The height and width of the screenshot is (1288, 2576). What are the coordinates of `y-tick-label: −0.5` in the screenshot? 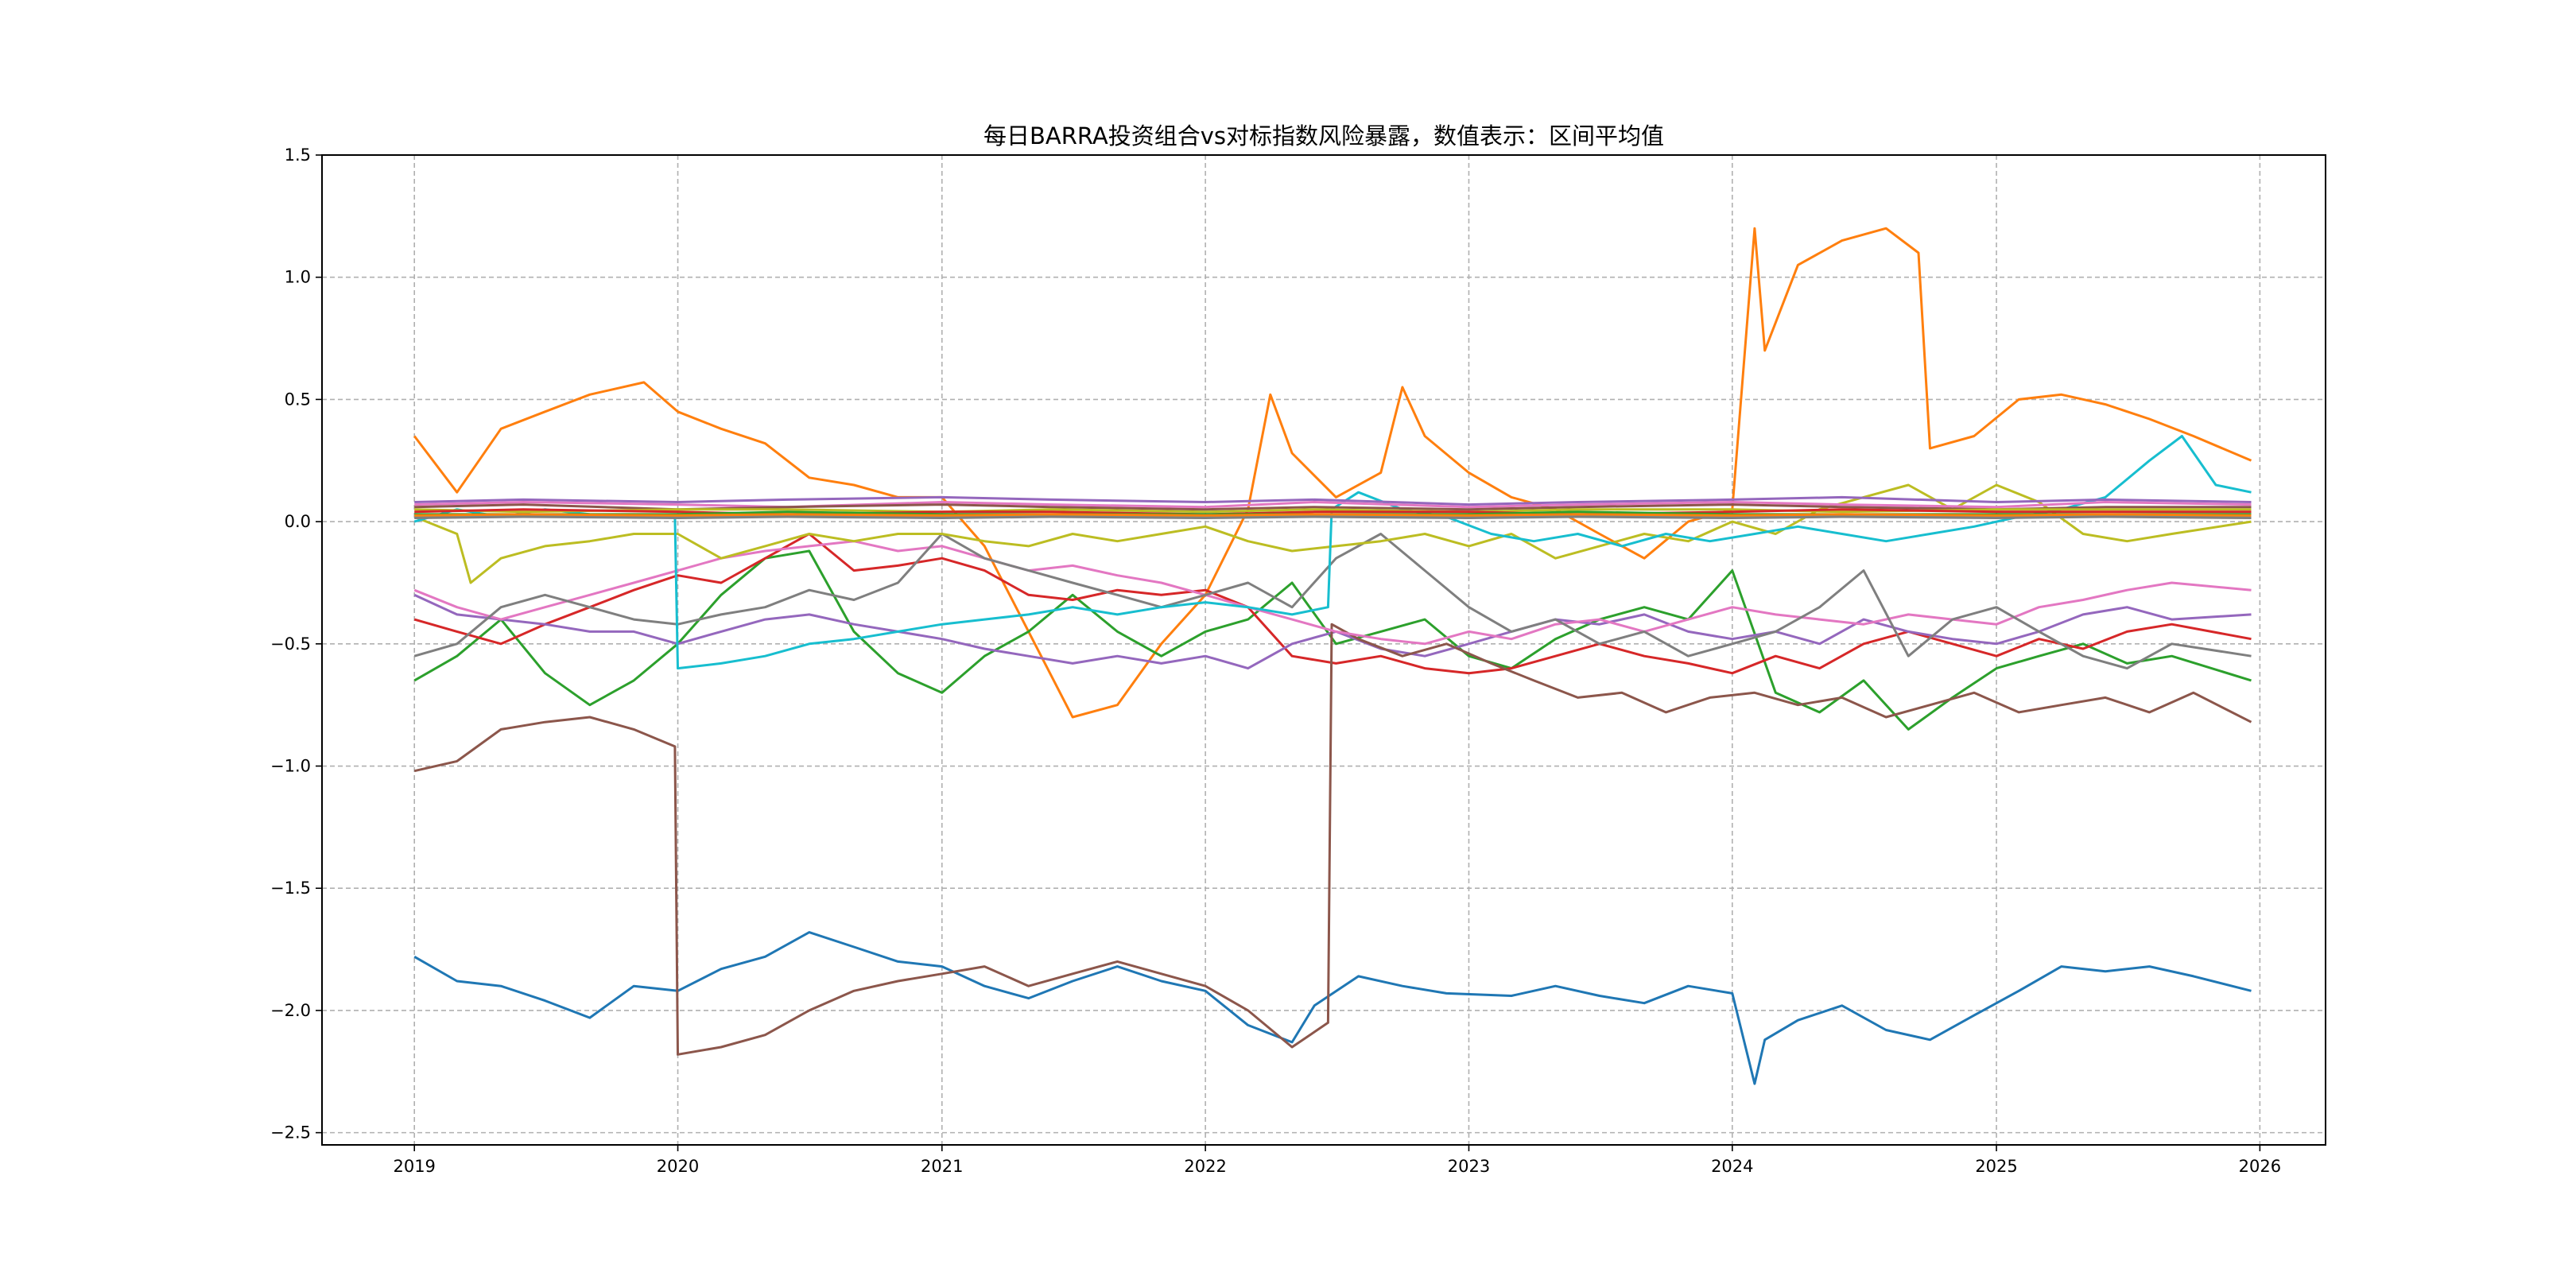 It's located at (291, 644).